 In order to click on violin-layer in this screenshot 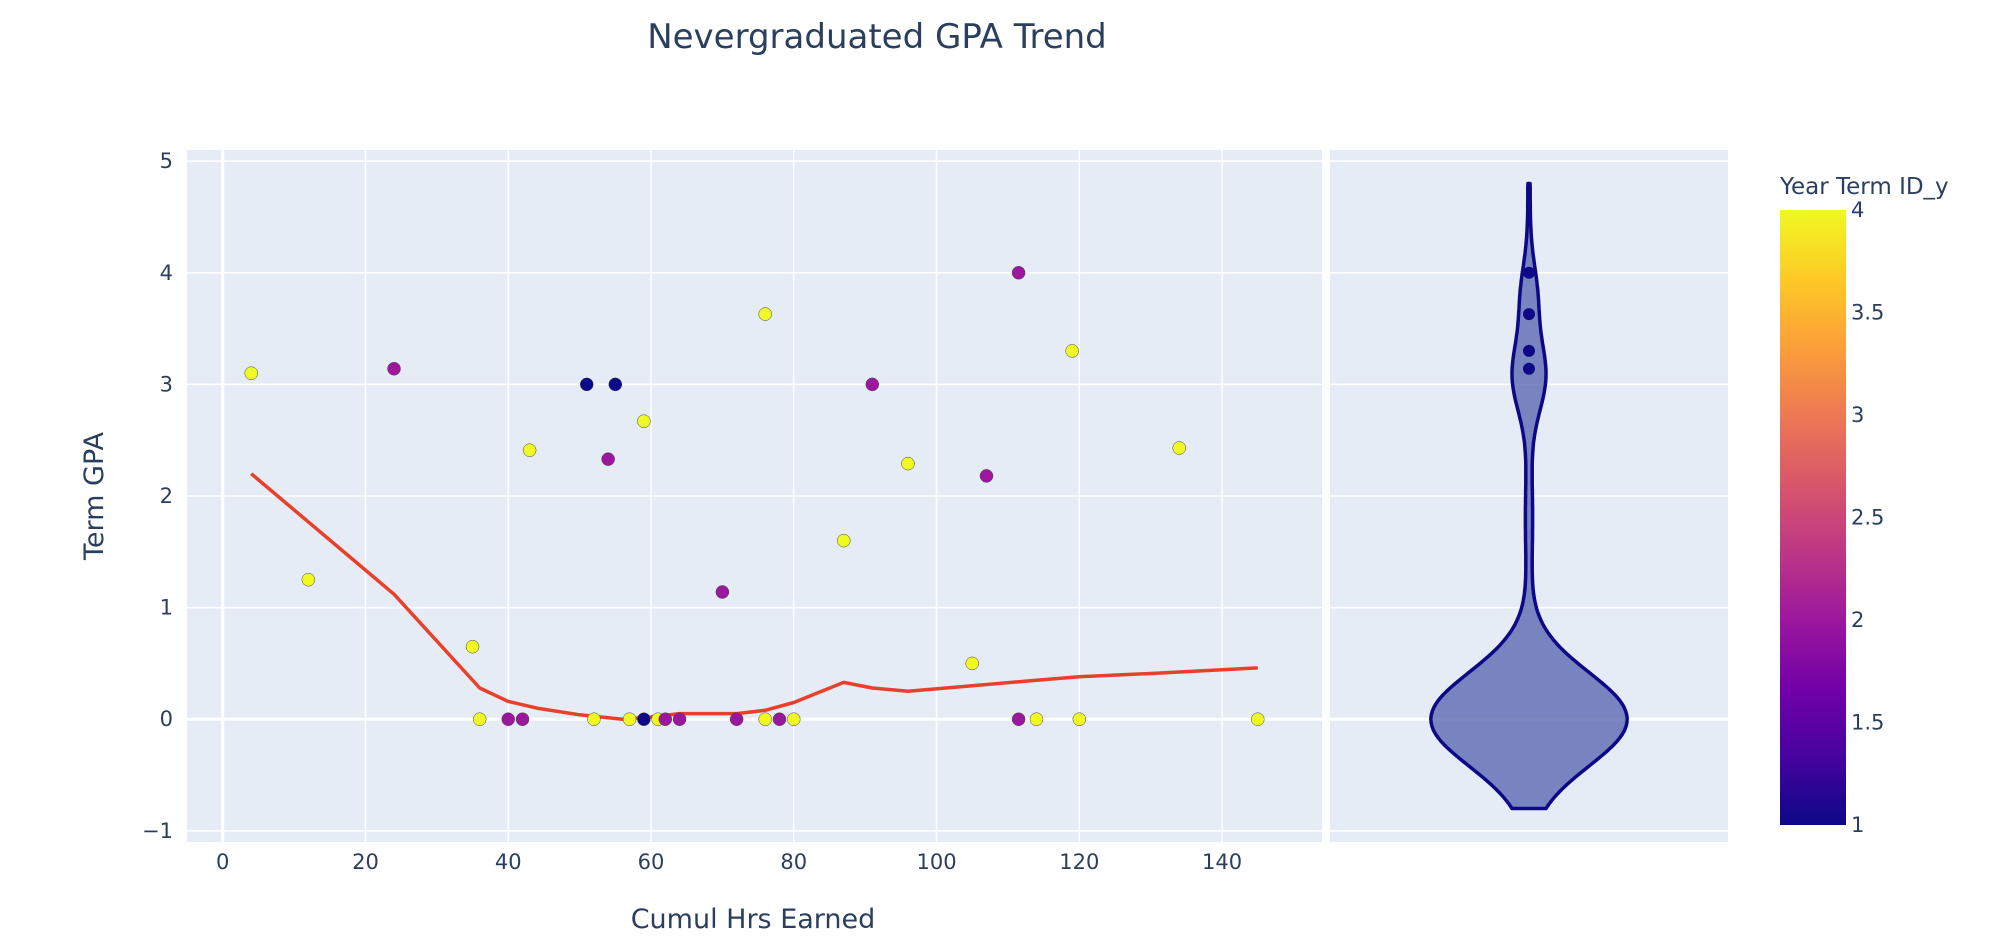, I will do `click(1529, 496)`.